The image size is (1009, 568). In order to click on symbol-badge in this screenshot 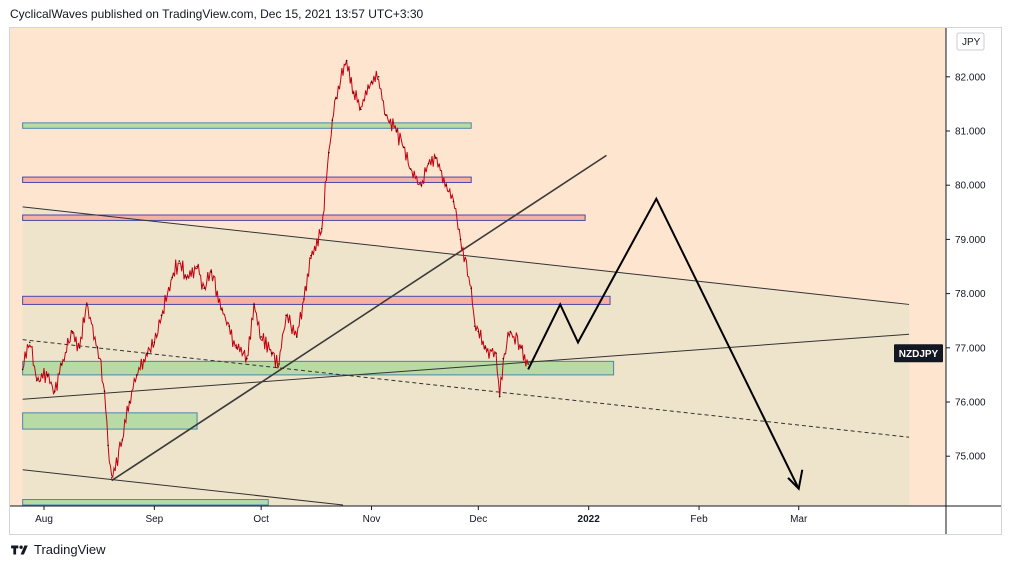, I will do `click(918, 353)`.